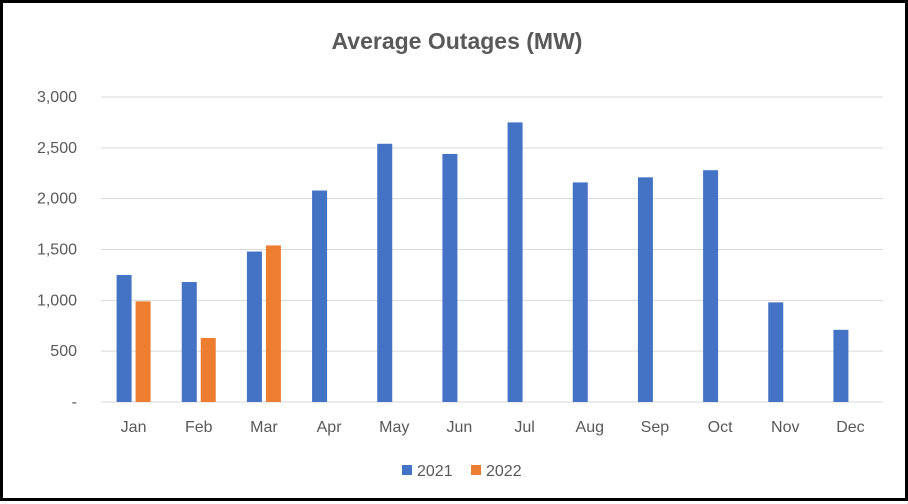 This screenshot has width=908, height=504. Describe the element at coordinates (57, 300) in the screenshot. I see `y-tick-label: 1,000` at that location.